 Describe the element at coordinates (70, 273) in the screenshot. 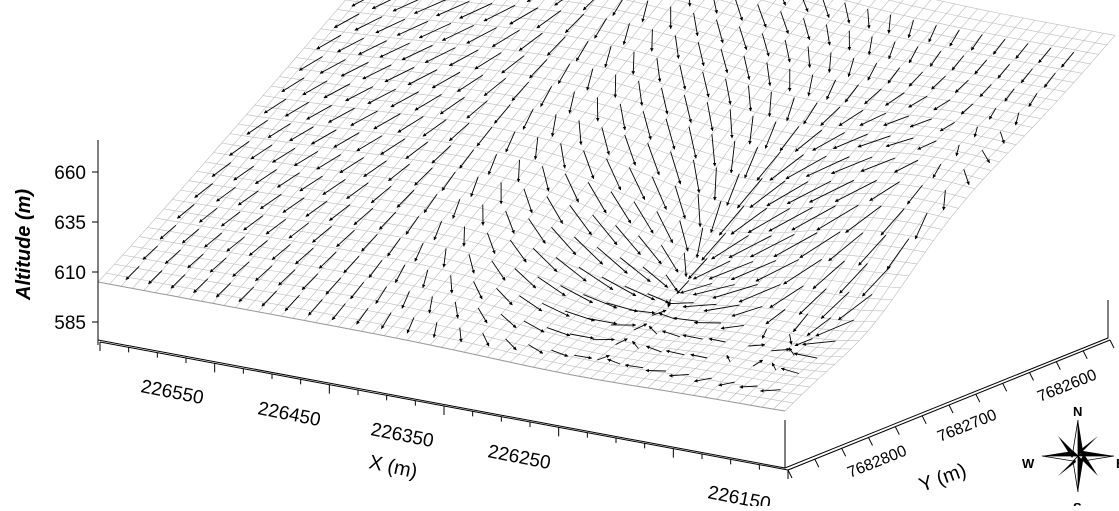

I see `z-tick-label: 610` at that location.